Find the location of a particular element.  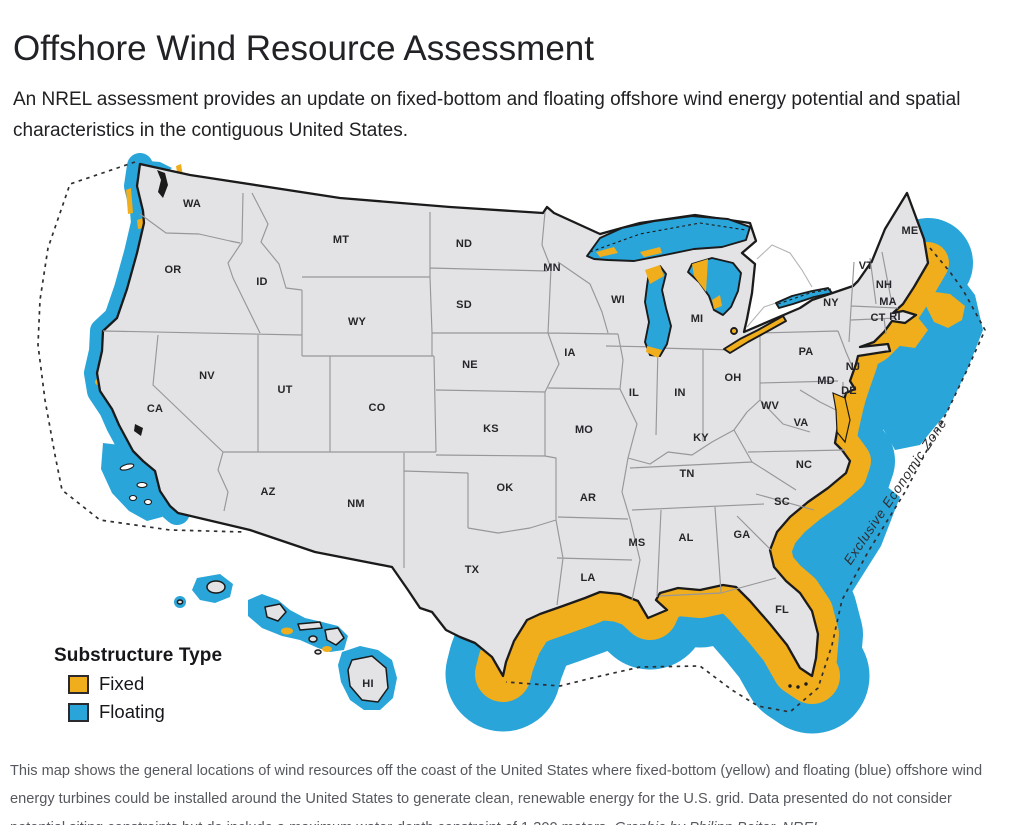

san-francisco-bay is located at coordinates (138, 430).